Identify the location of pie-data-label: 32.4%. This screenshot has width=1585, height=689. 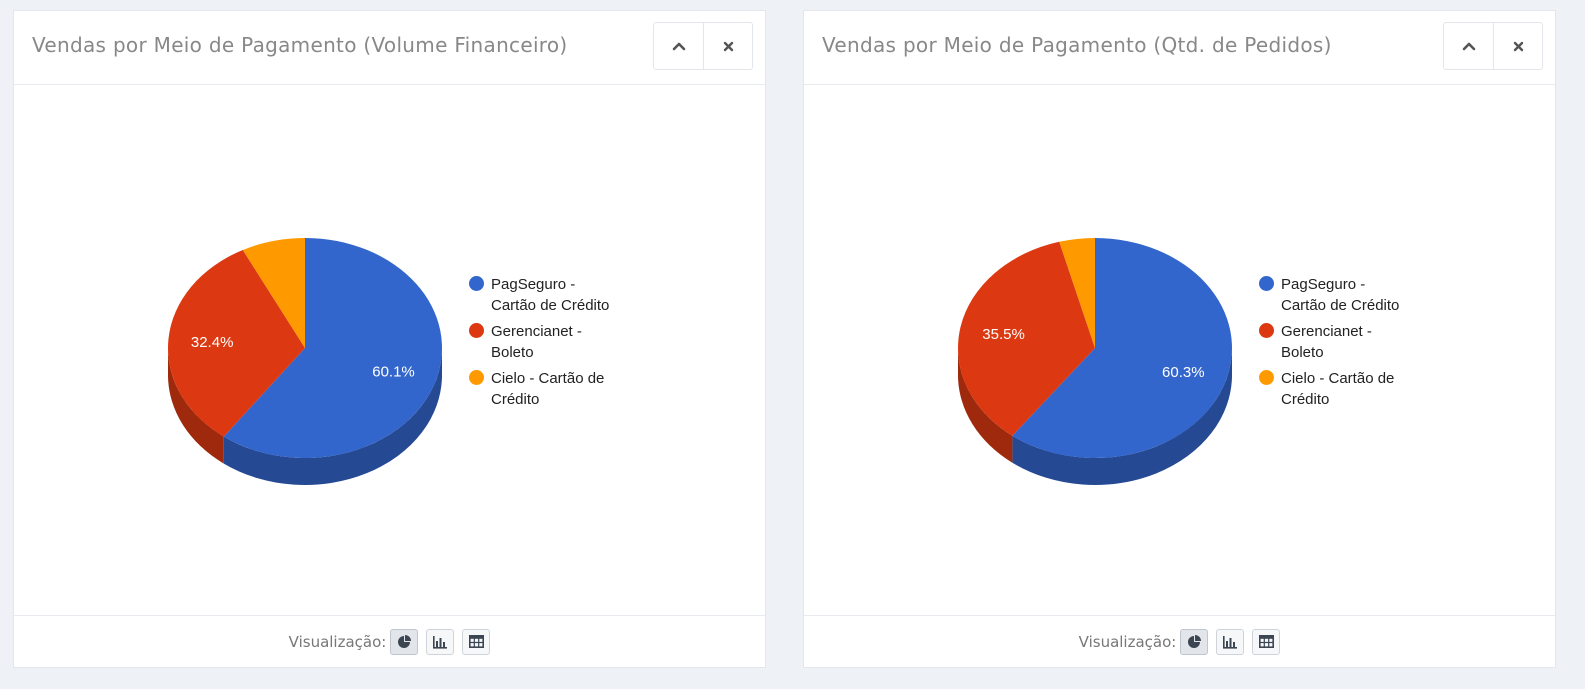
(212, 342).